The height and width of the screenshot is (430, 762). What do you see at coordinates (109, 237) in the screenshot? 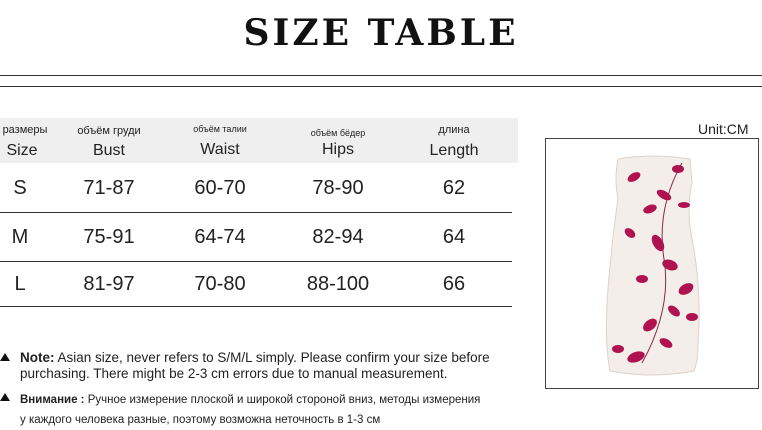
I see `bust-cell: 75-91` at bounding box center [109, 237].